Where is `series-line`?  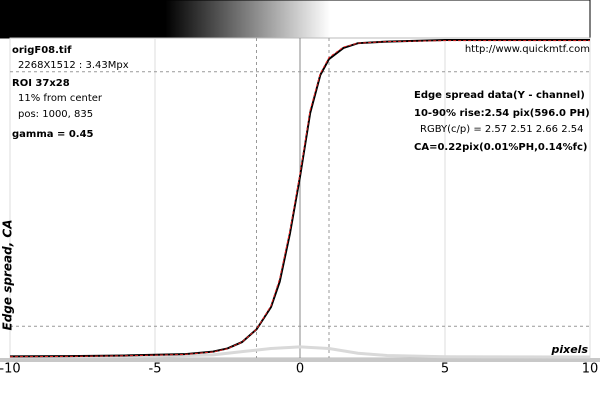
series-line is located at coordinates (300, 352).